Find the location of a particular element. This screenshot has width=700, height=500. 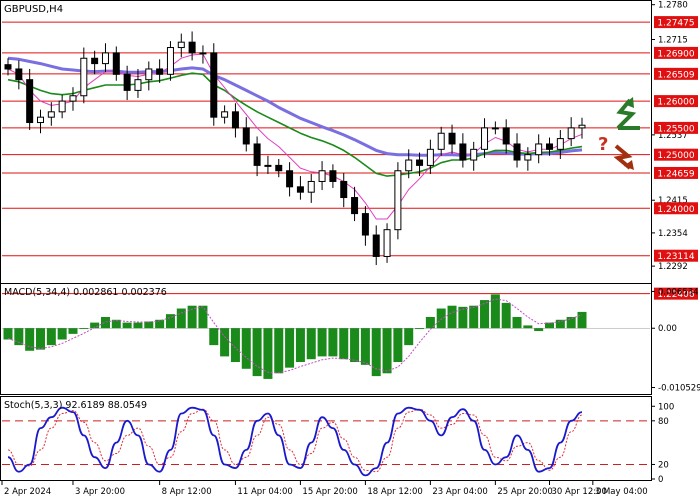

stoch-lines is located at coordinates (295, 441).